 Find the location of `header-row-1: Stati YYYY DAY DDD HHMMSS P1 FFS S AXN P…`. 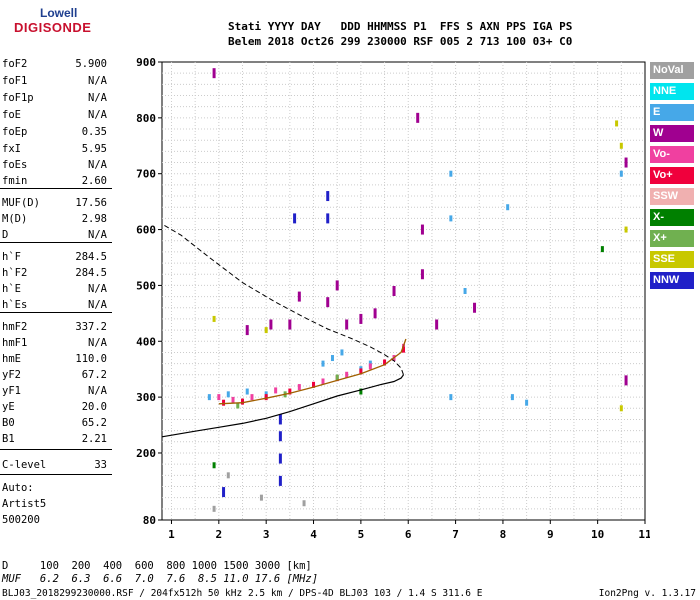

header-row-1: Stati YYYY DAY DDD HHMMSS P1 FFS S AXN P… is located at coordinates (400, 26).